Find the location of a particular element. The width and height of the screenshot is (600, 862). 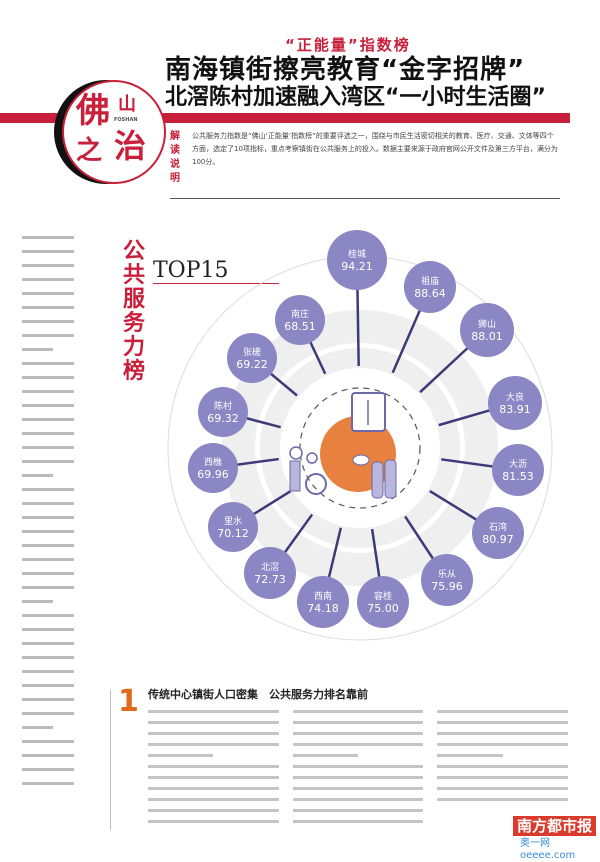

town-name: 狮山 is located at coordinates (487, 324).